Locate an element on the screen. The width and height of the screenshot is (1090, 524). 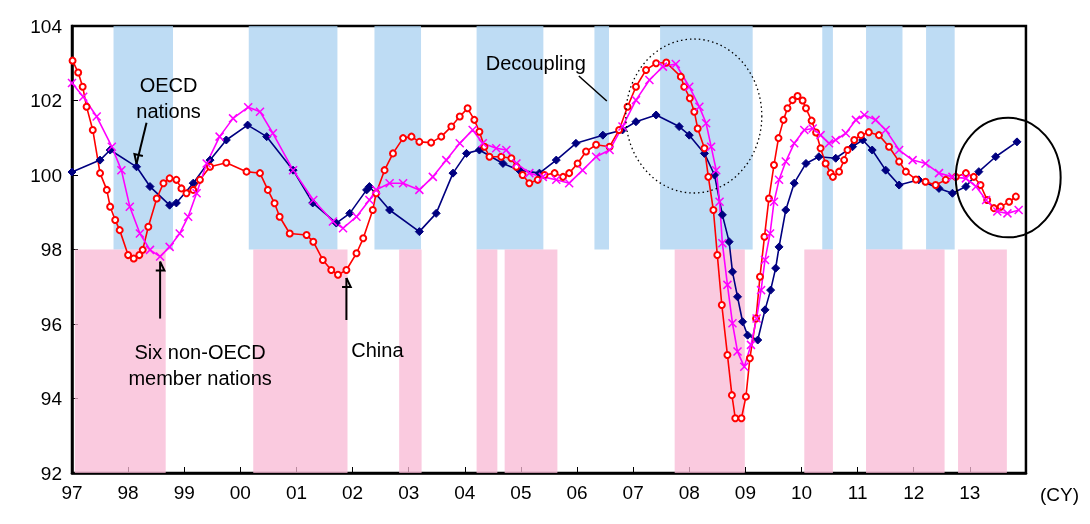
x-tick-label: 98 is located at coordinates (128, 492).